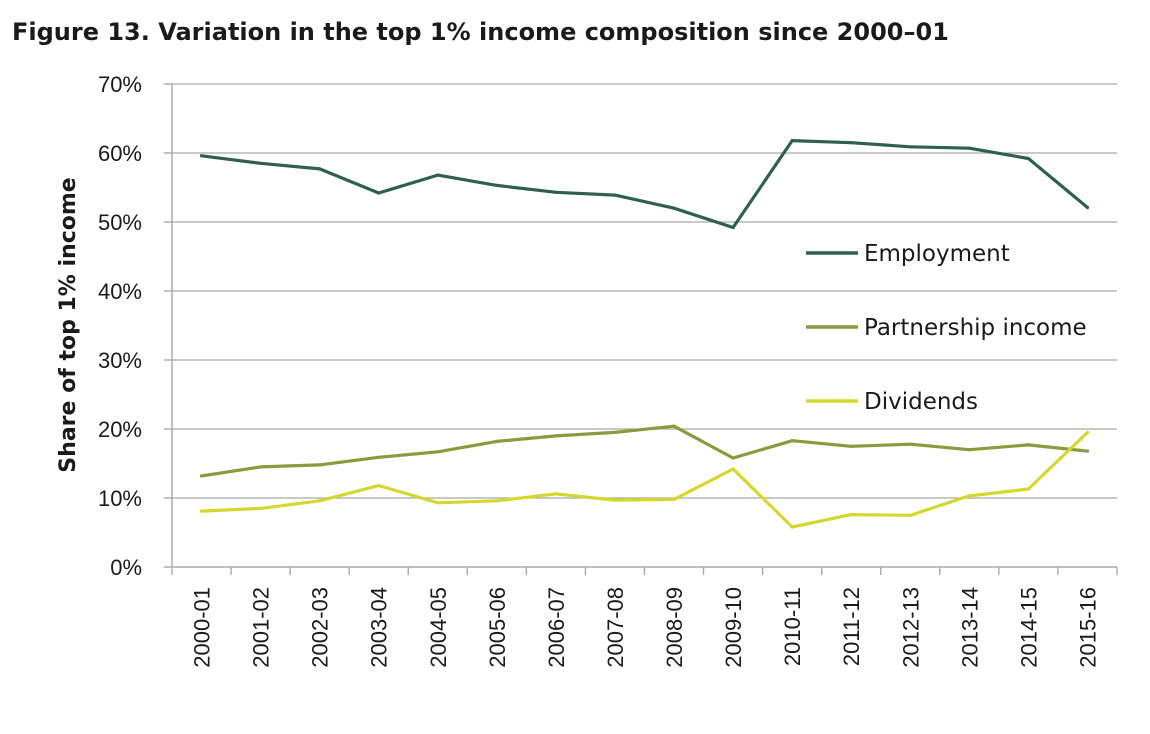  Describe the element at coordinates (1087, 627) in the screenshot. I see `x-tick-label: 2015-16` at that location.